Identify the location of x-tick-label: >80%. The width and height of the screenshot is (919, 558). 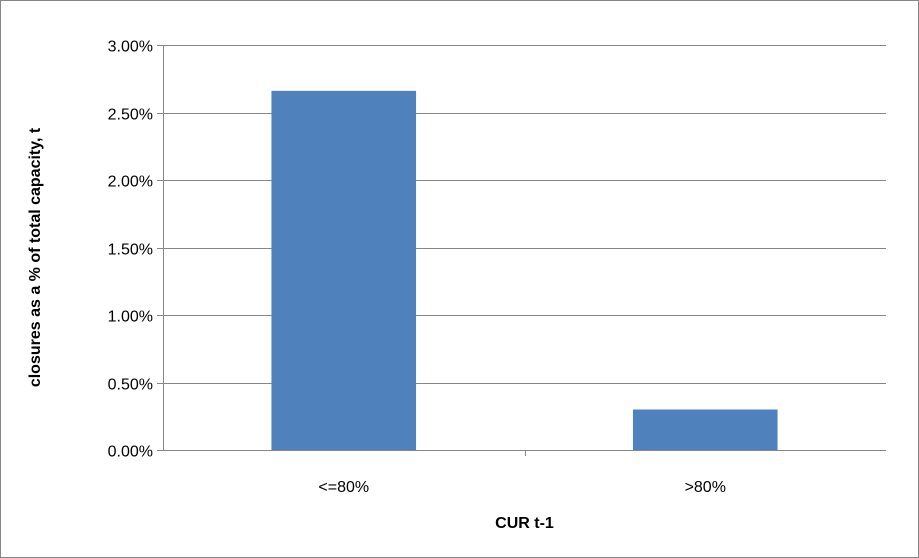
(705, 487).